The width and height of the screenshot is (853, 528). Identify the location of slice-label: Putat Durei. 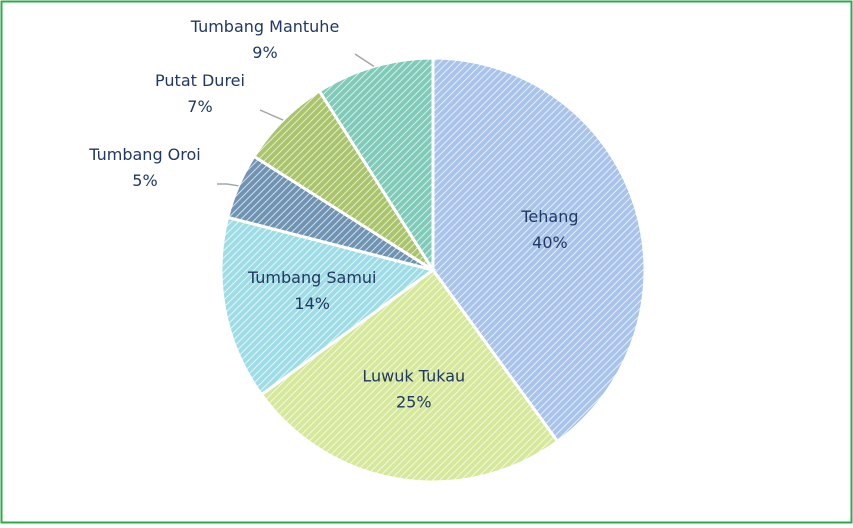
(200, 80).